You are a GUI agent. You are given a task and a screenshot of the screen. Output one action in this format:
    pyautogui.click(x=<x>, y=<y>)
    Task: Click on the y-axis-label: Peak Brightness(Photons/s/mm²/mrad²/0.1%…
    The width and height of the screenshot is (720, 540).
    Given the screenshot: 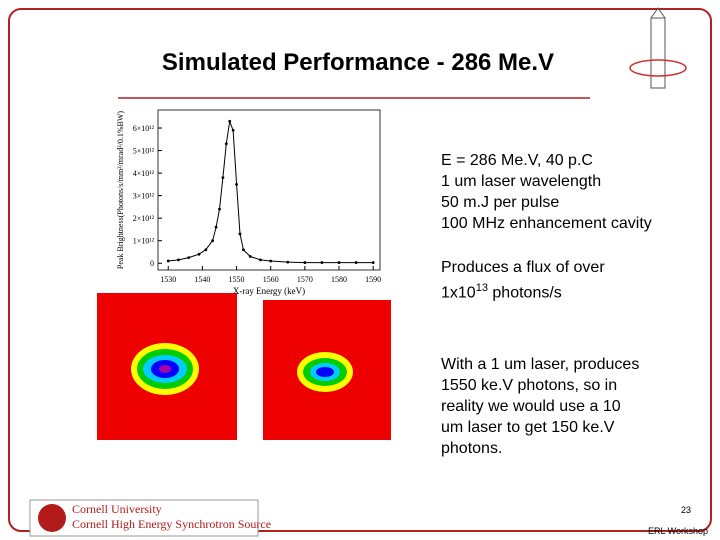 What is the action you would take?
    pyautogui.click(x=120, y=190)
    